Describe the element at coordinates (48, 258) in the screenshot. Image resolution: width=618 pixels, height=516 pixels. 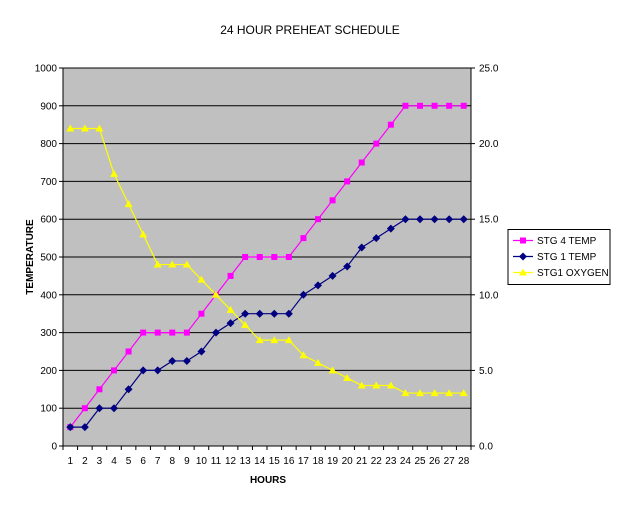
I see `y-tick-label: 500` at that location.